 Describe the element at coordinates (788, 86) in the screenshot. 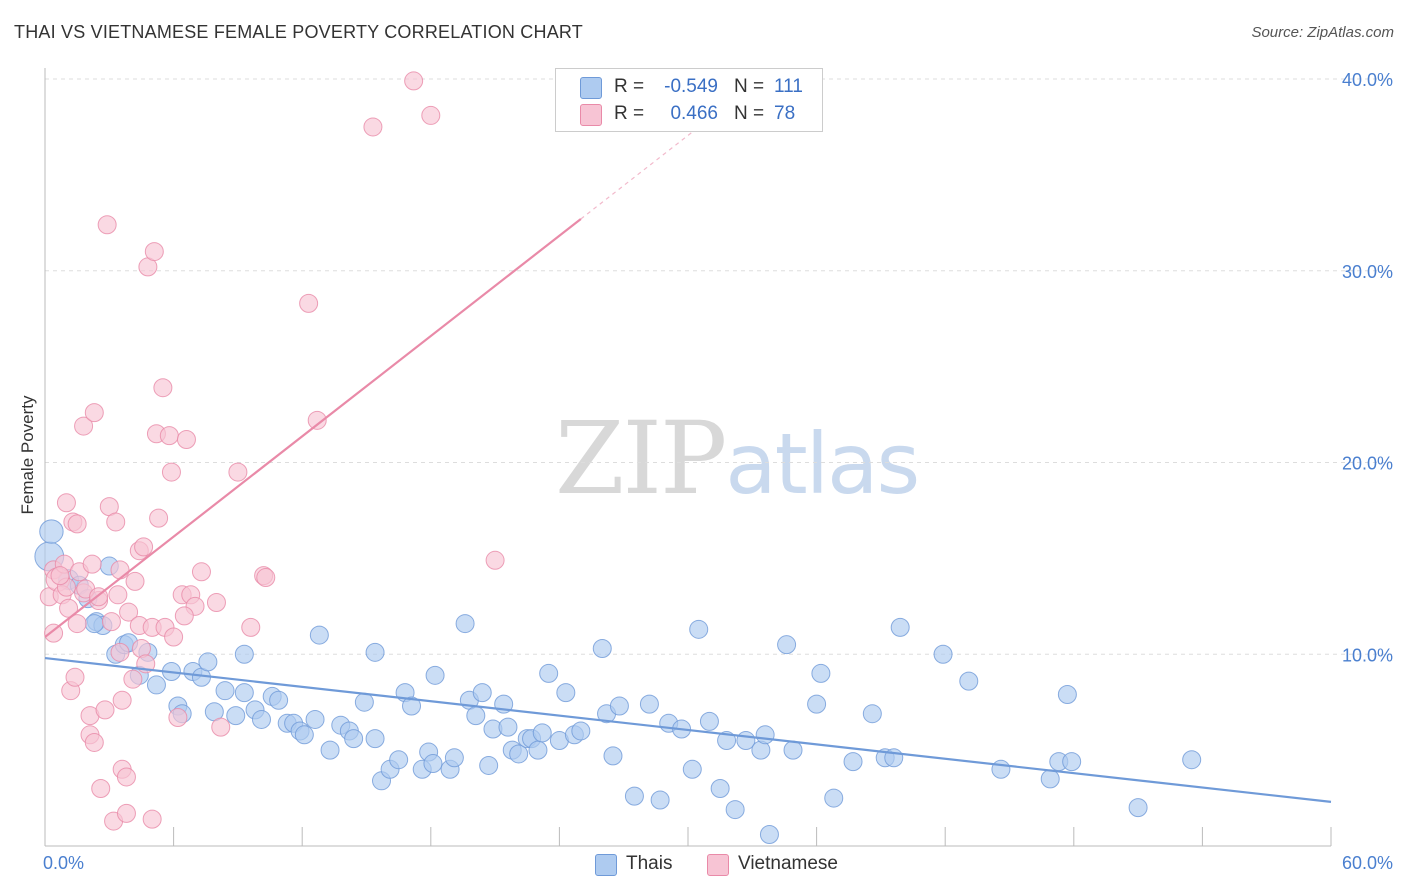

I see `legend-n-value: 111` at that location.